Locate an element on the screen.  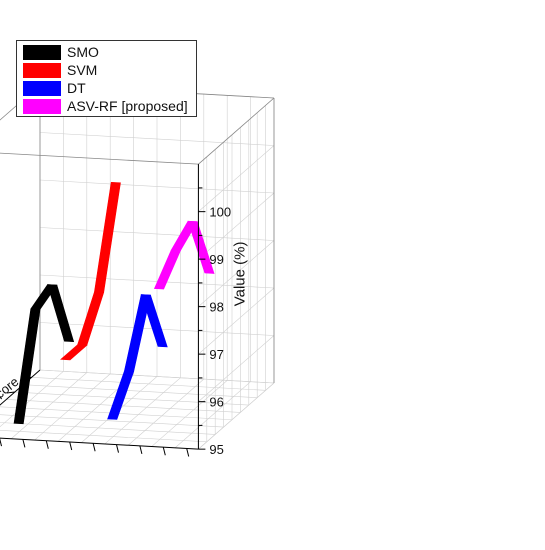
legend-item: ASV-RF [proposed] is located at coordinates (105, 106).